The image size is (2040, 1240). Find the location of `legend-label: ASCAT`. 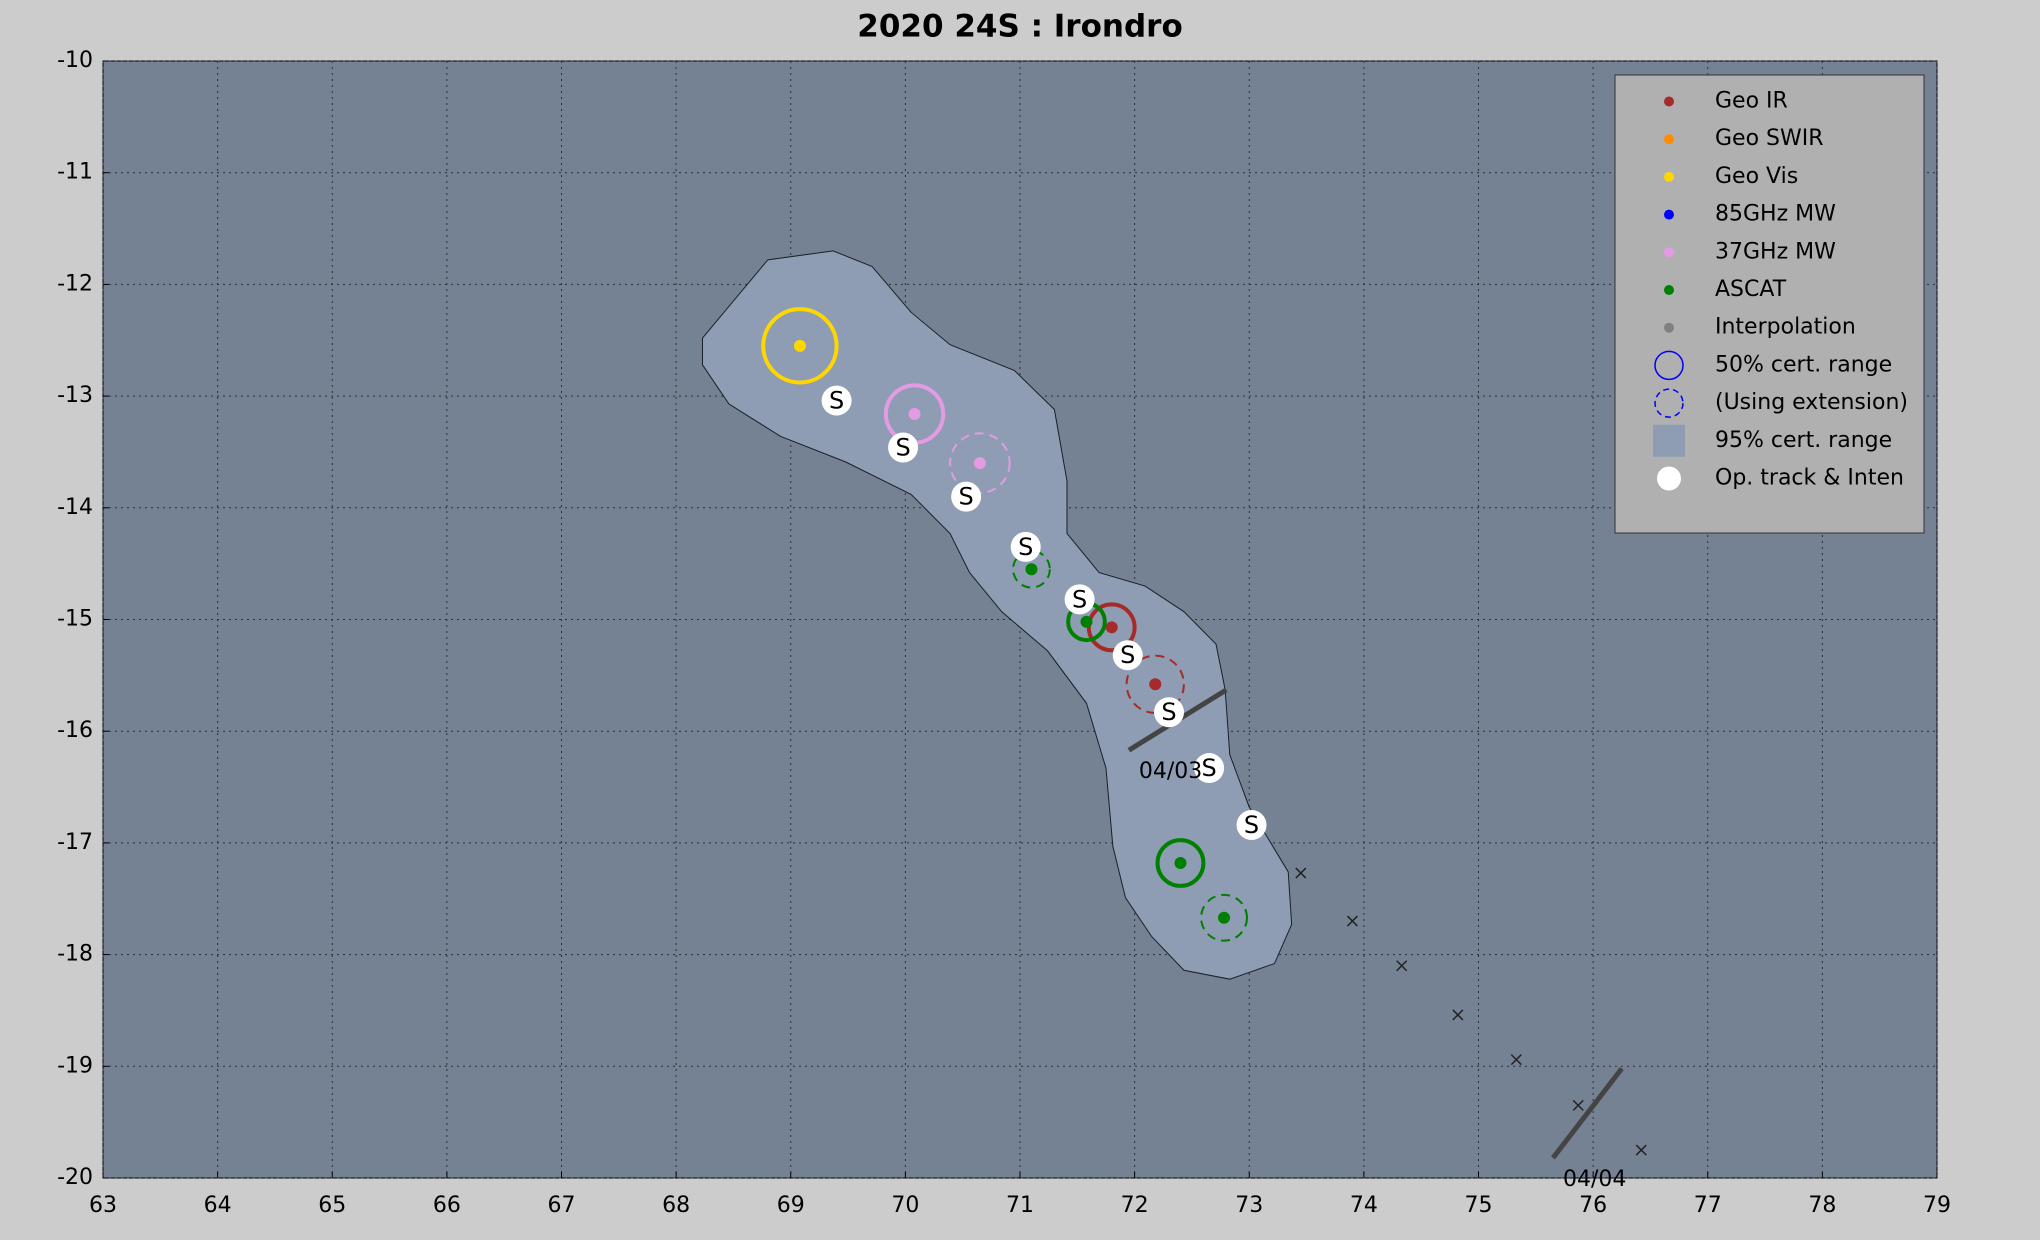

legend-label: ASCAT is located at coordinates (1751, 289).